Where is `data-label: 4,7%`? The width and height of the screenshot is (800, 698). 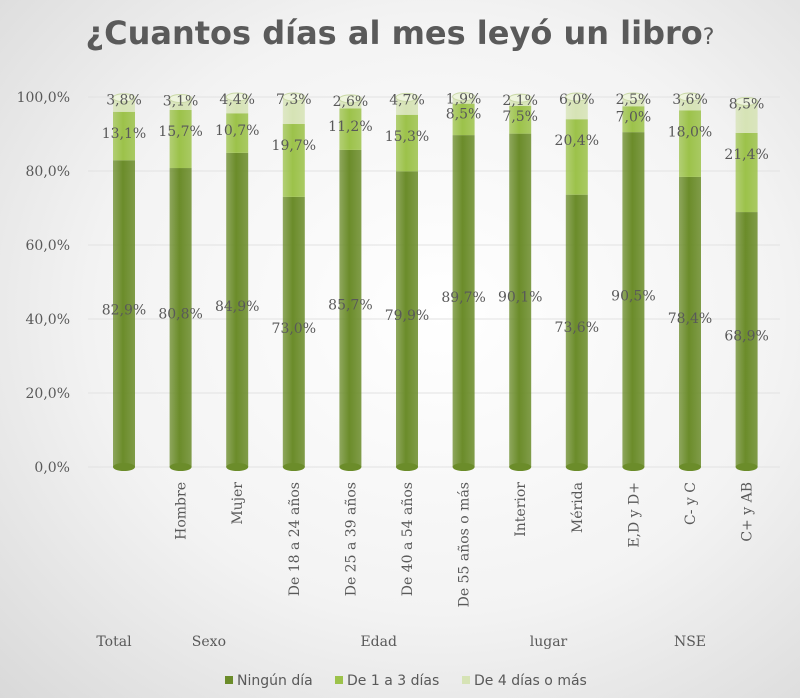 data-label: 4,7% is located at coordinates (407, 100).